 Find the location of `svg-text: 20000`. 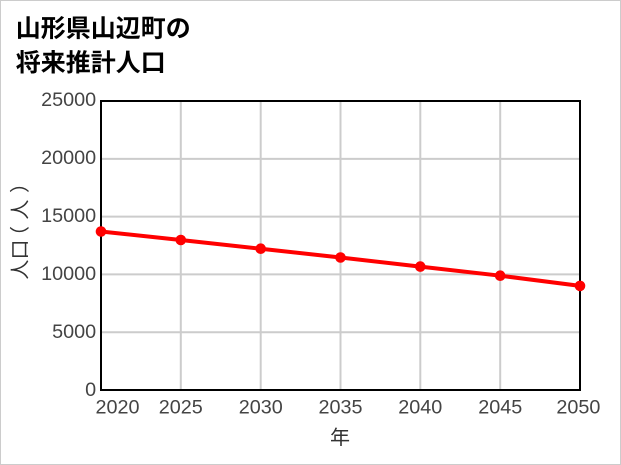

svg-text: 20000 is located at coordinates (68, 158).